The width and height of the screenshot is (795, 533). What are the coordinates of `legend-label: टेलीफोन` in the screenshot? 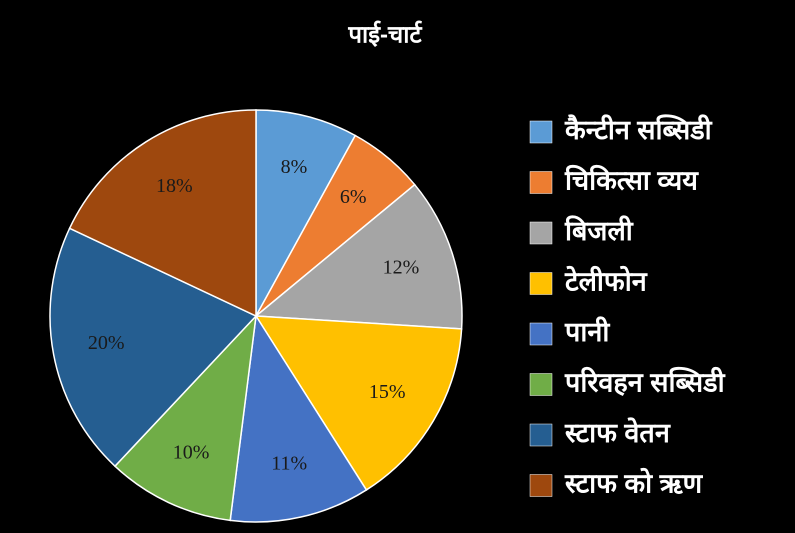 It's located at (606, 281).